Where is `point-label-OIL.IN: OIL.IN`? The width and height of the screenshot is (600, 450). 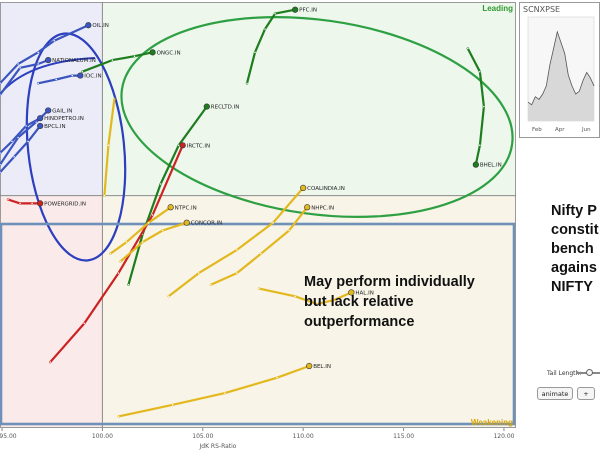 point-label-OIL.IN: OIL.IN is located at coordinates (100, 26).